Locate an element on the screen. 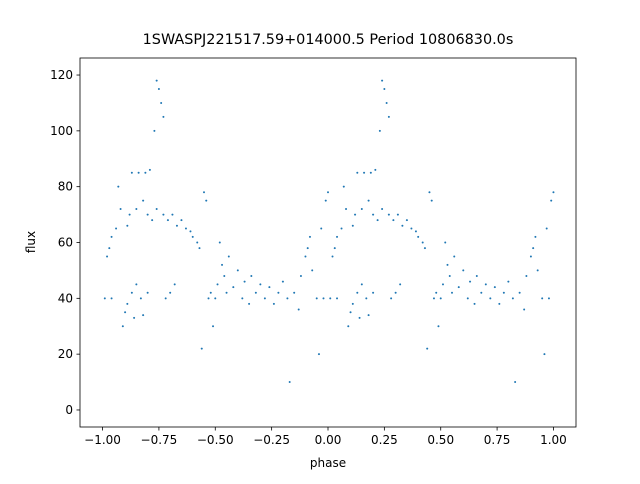 The height and width of the screenshot is (484, 640). y-tick-label: 80 is located at coordinates (65, 187).